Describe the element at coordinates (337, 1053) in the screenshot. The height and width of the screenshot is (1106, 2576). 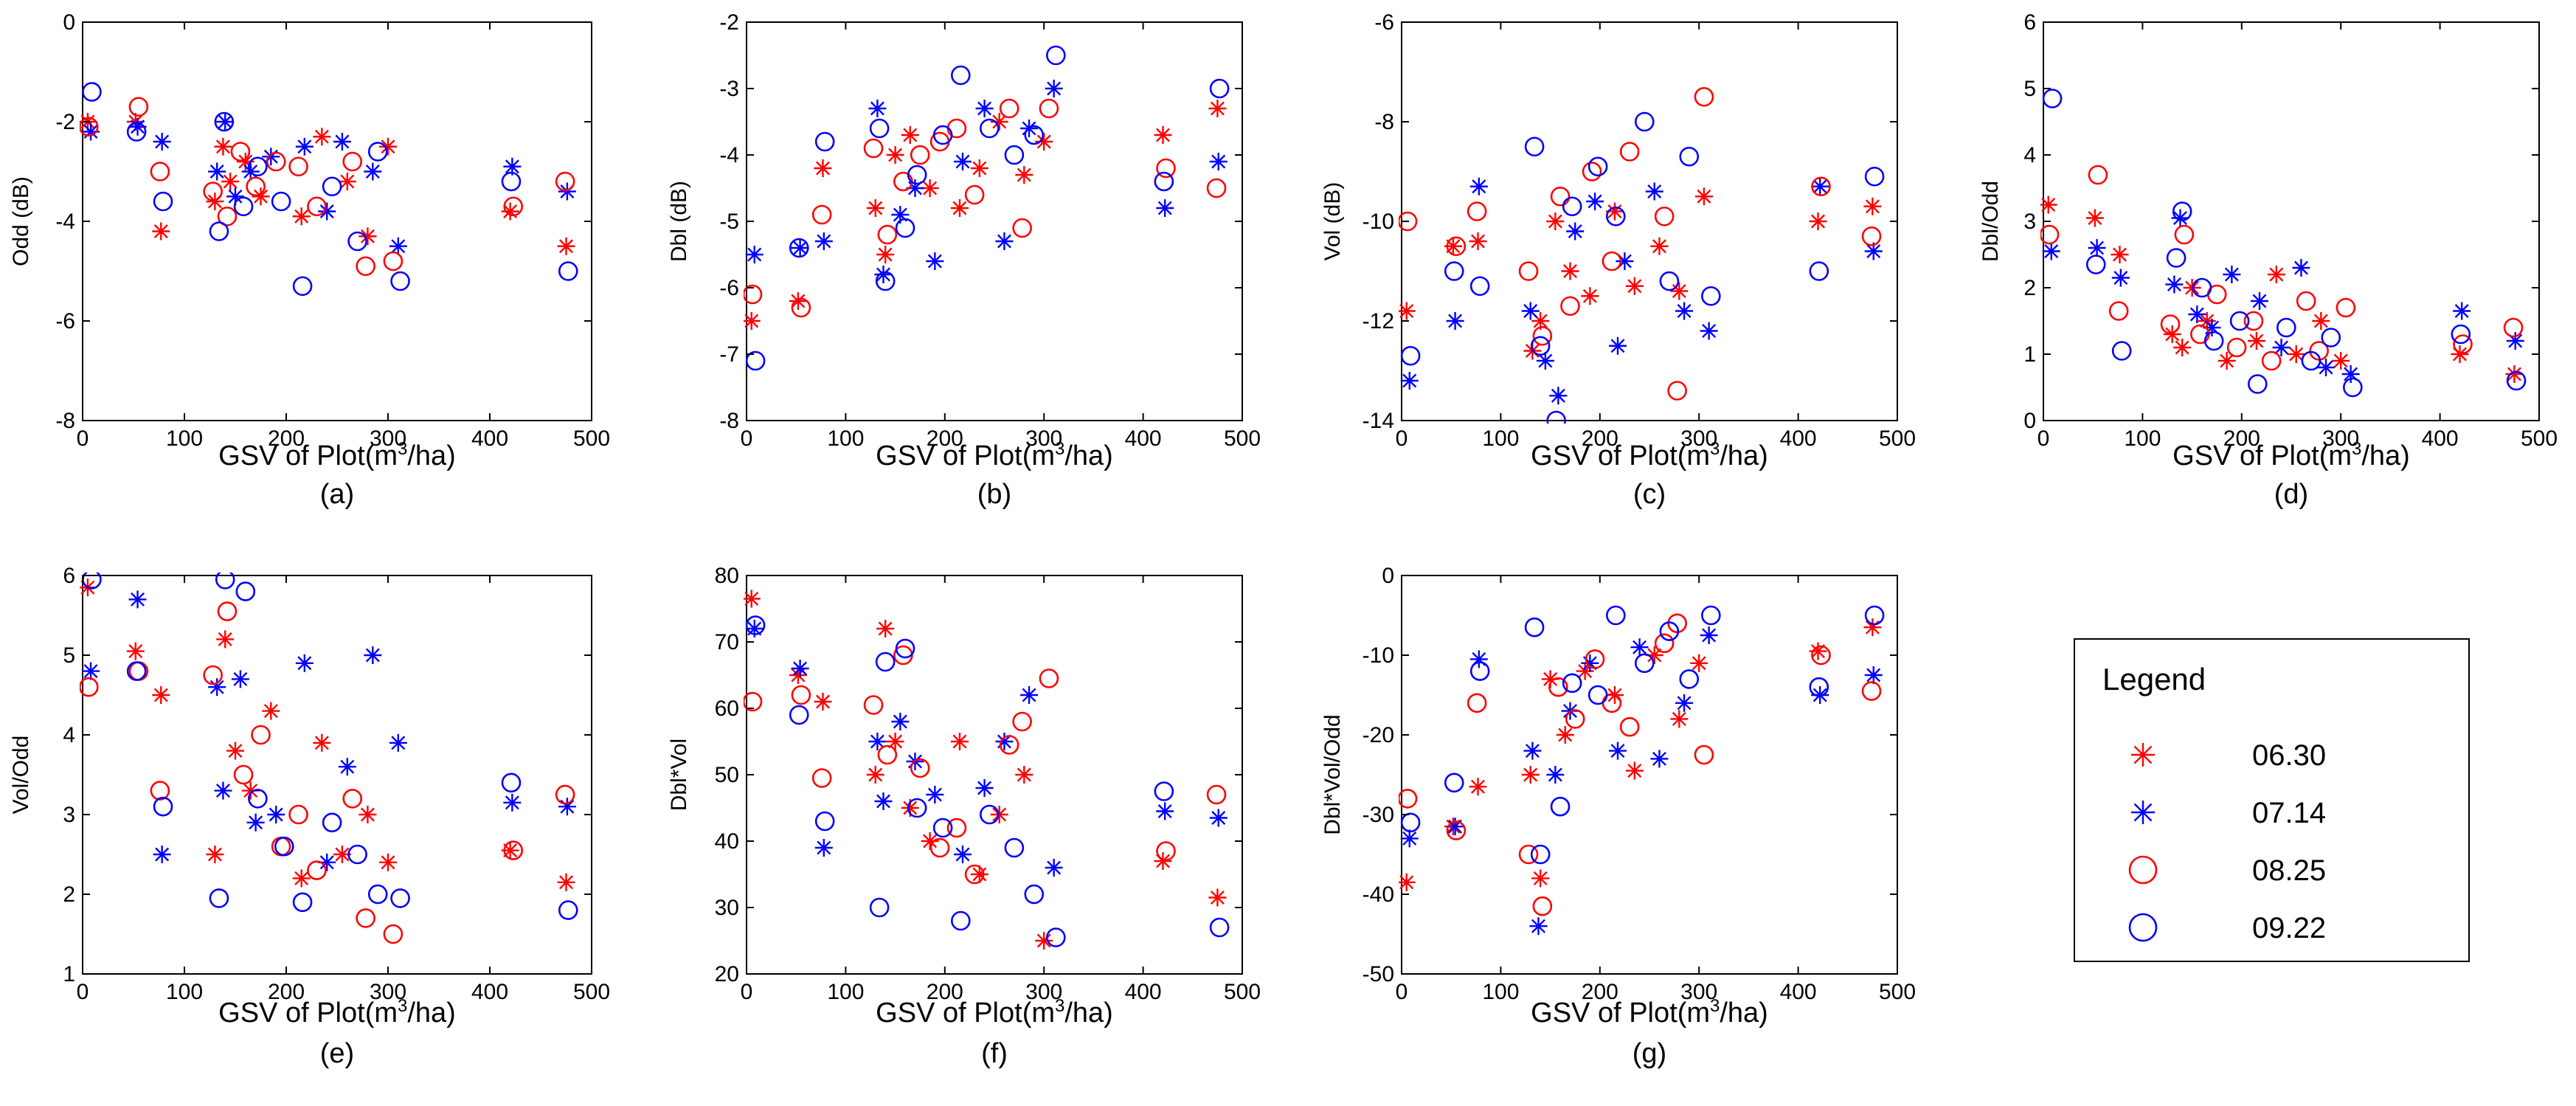
I see `panel-label: (e)` at that location.